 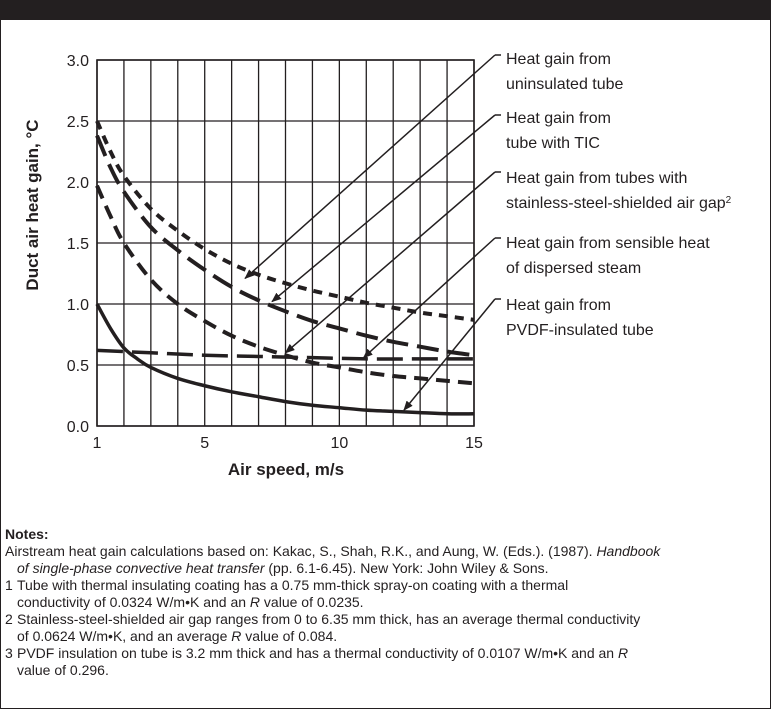 I want to click on note-2-number: 2, so click(x=9, y=619).